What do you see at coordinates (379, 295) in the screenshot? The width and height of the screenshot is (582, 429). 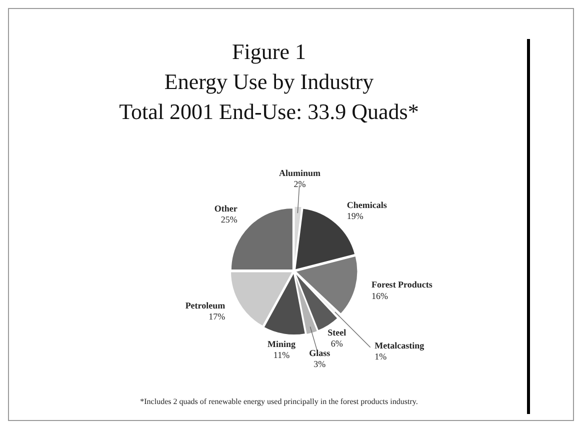 I see `data-label: 16%` at bounding box center [379, 295].